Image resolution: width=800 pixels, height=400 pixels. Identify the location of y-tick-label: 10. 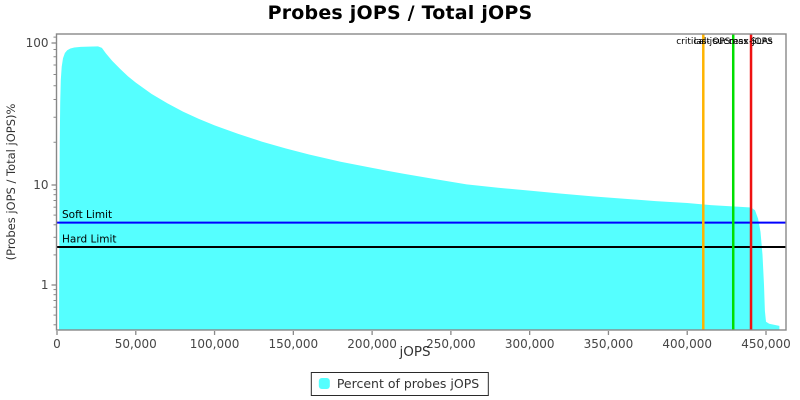
(40, 185).